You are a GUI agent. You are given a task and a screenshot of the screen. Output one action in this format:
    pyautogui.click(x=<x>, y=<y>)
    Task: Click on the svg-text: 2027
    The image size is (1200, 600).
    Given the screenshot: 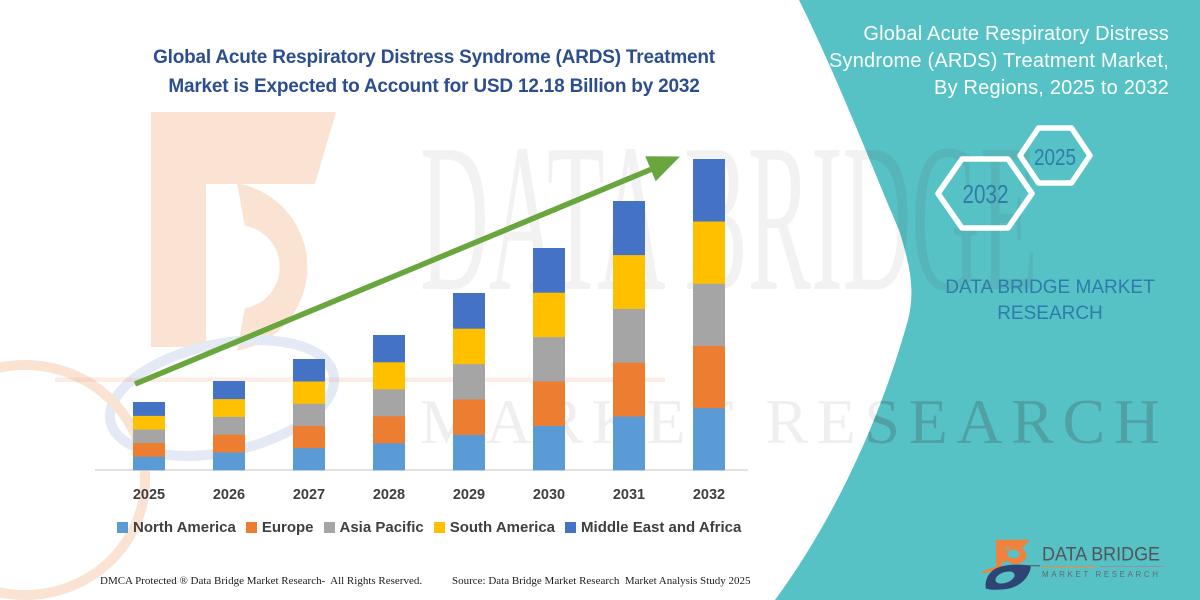 What is the action you would take?
    pyautogui.click(x=309, y=495)
    